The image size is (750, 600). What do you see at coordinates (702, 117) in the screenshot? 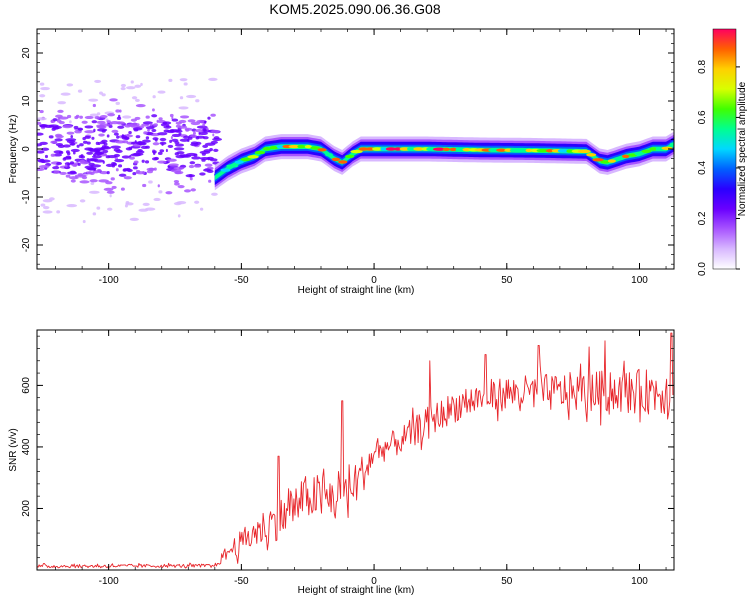
I see `colorbar-tick-label: 0.6` at bounding box center [702, 117].